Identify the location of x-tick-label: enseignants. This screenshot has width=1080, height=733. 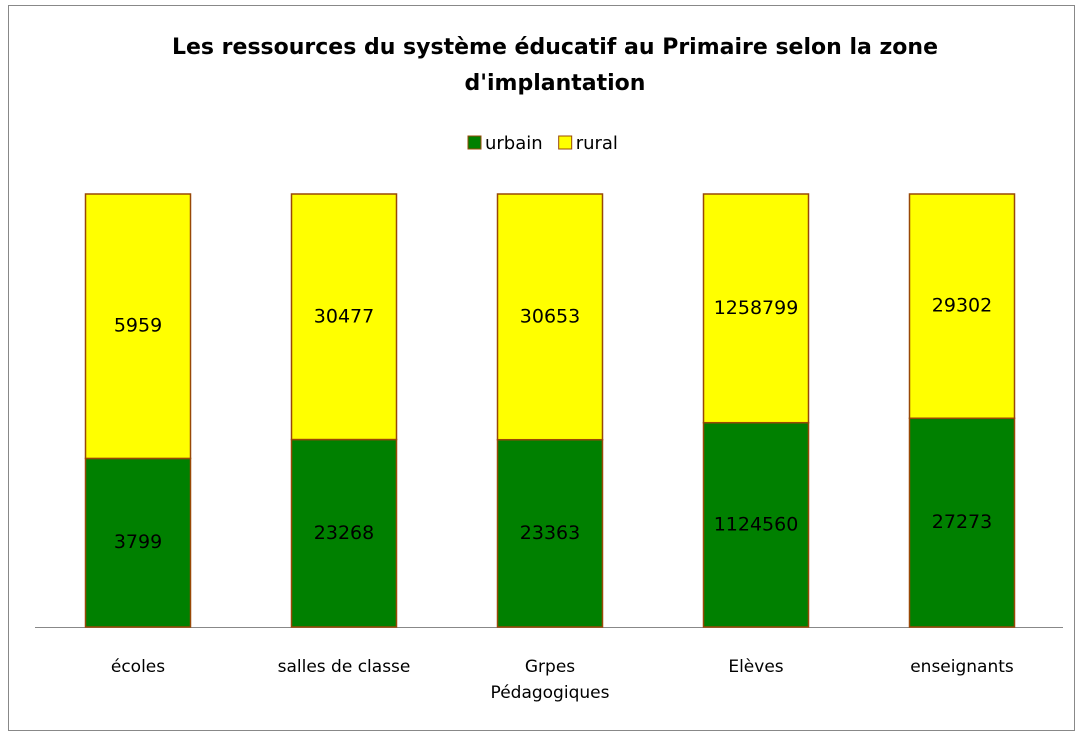
(962, 667).